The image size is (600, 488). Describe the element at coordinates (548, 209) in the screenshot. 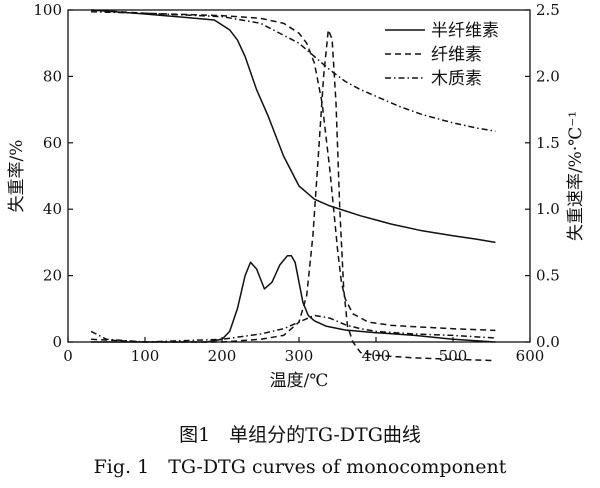

I see `y-right-tick-label: 1.0` at that location.